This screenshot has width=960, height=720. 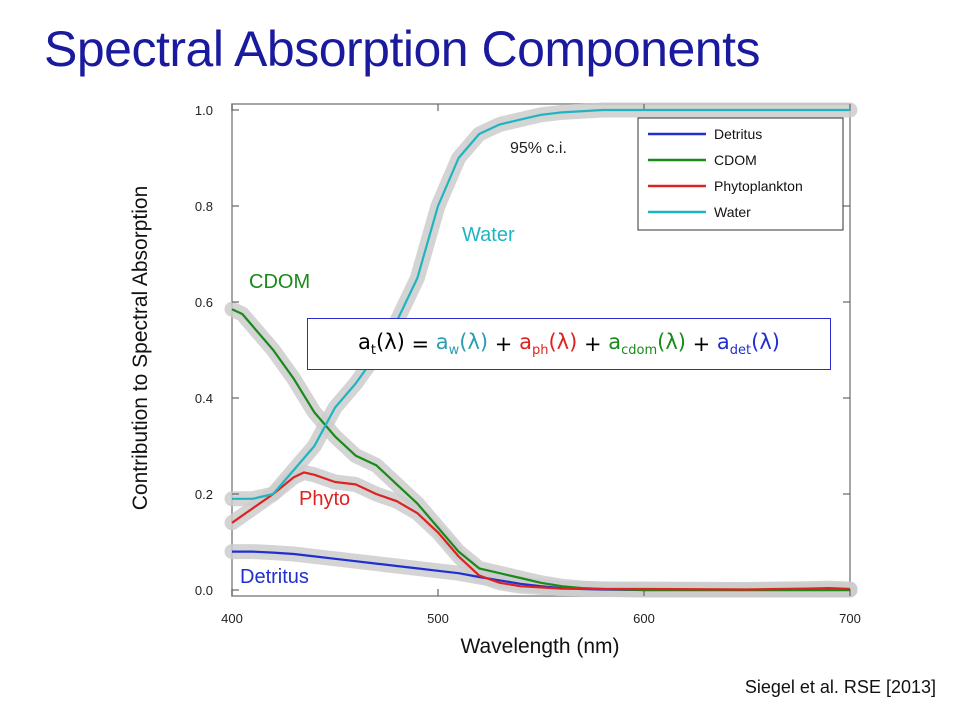 I want to click on y-tick-label: 0.6, so click(x=204, y=302).